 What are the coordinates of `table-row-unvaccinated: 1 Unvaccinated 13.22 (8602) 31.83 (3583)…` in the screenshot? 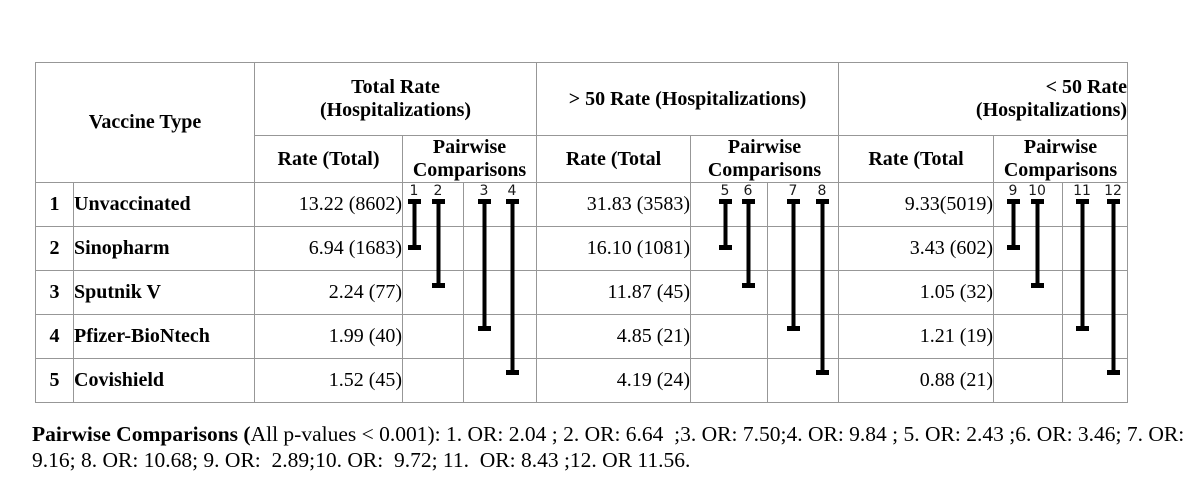 It's located at (582, 204).